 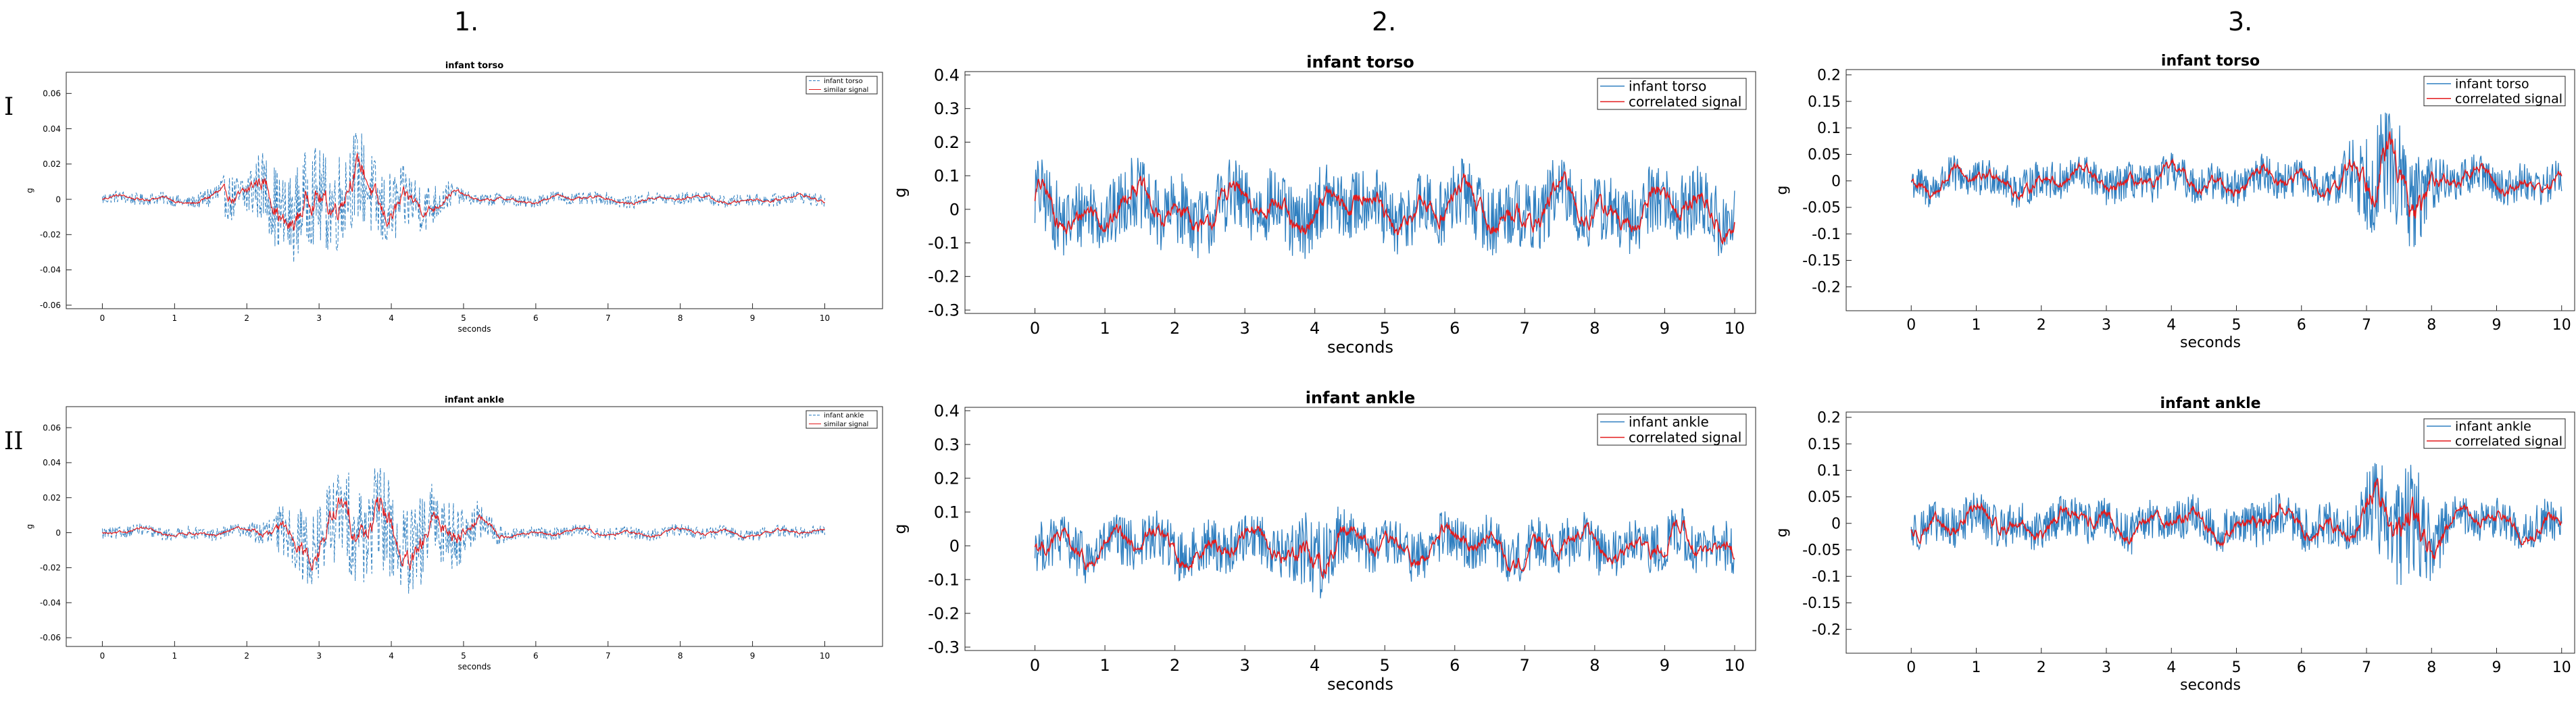 I want to click on column-header-3: 3., so click(x=2240, y=21).